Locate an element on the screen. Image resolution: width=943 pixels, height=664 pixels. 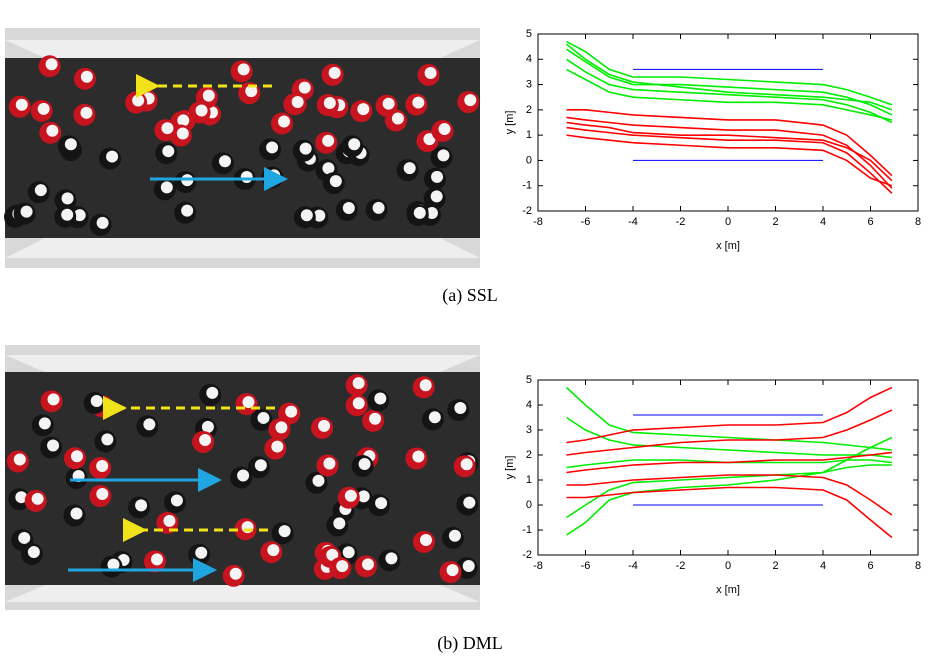
y-axis-label: y [m] is located at coordinates (510, 123).